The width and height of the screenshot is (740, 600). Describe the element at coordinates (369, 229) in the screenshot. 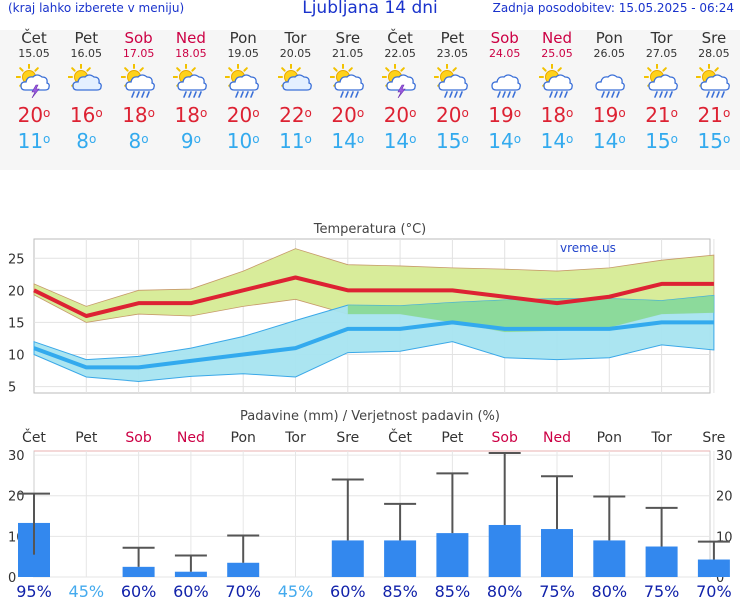

I see `temp-chart-title: Temperatura (°C)` at that location.